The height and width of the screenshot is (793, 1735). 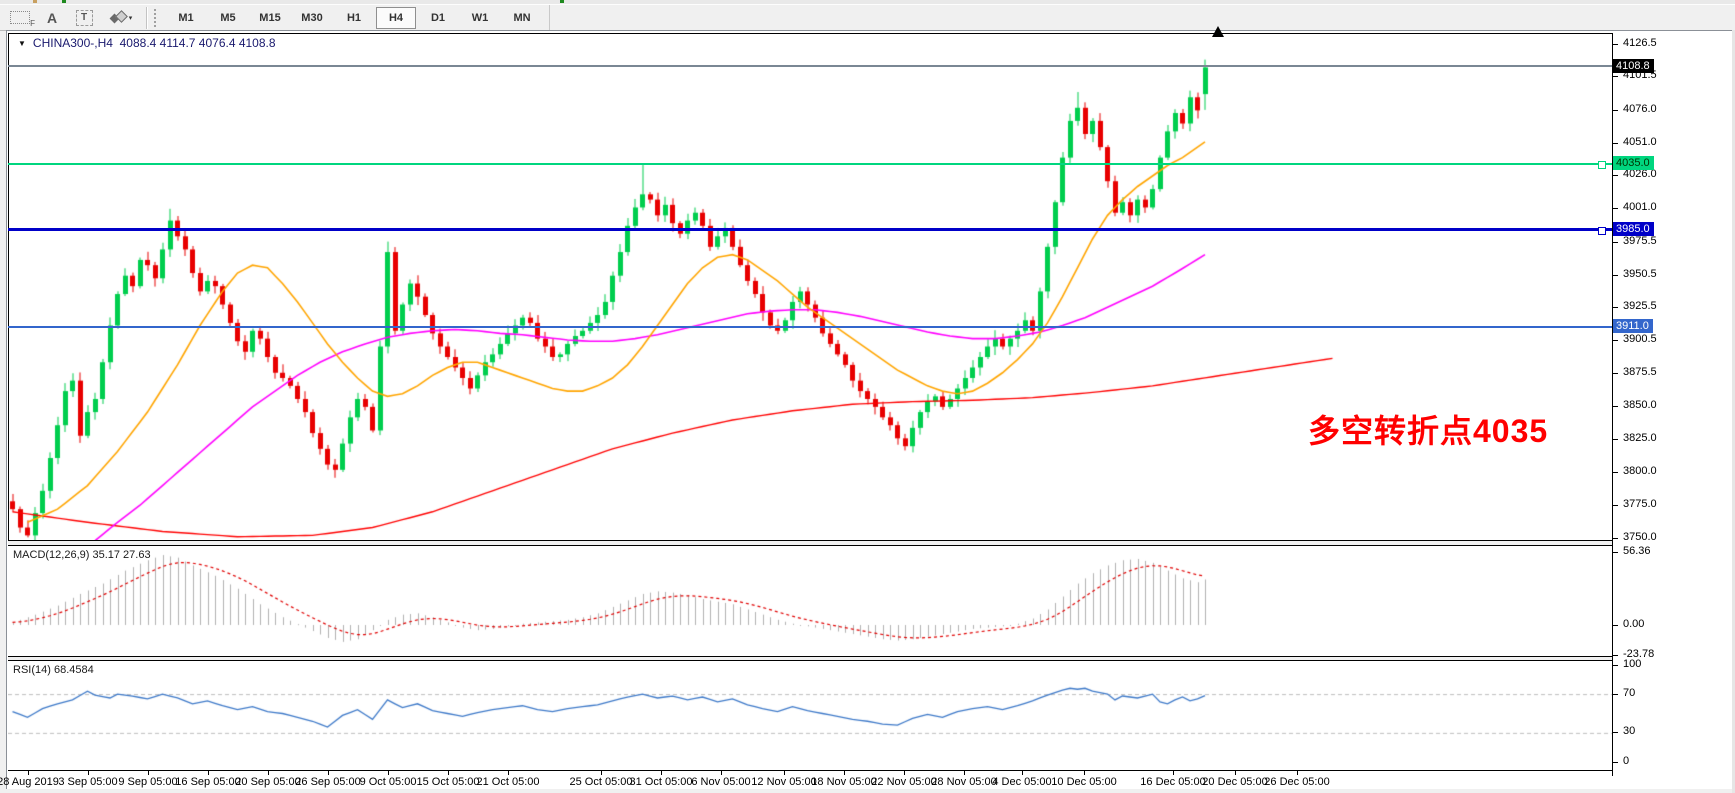 I want to click on timeframe-mn-button: MN, so click(x=522, y=17).